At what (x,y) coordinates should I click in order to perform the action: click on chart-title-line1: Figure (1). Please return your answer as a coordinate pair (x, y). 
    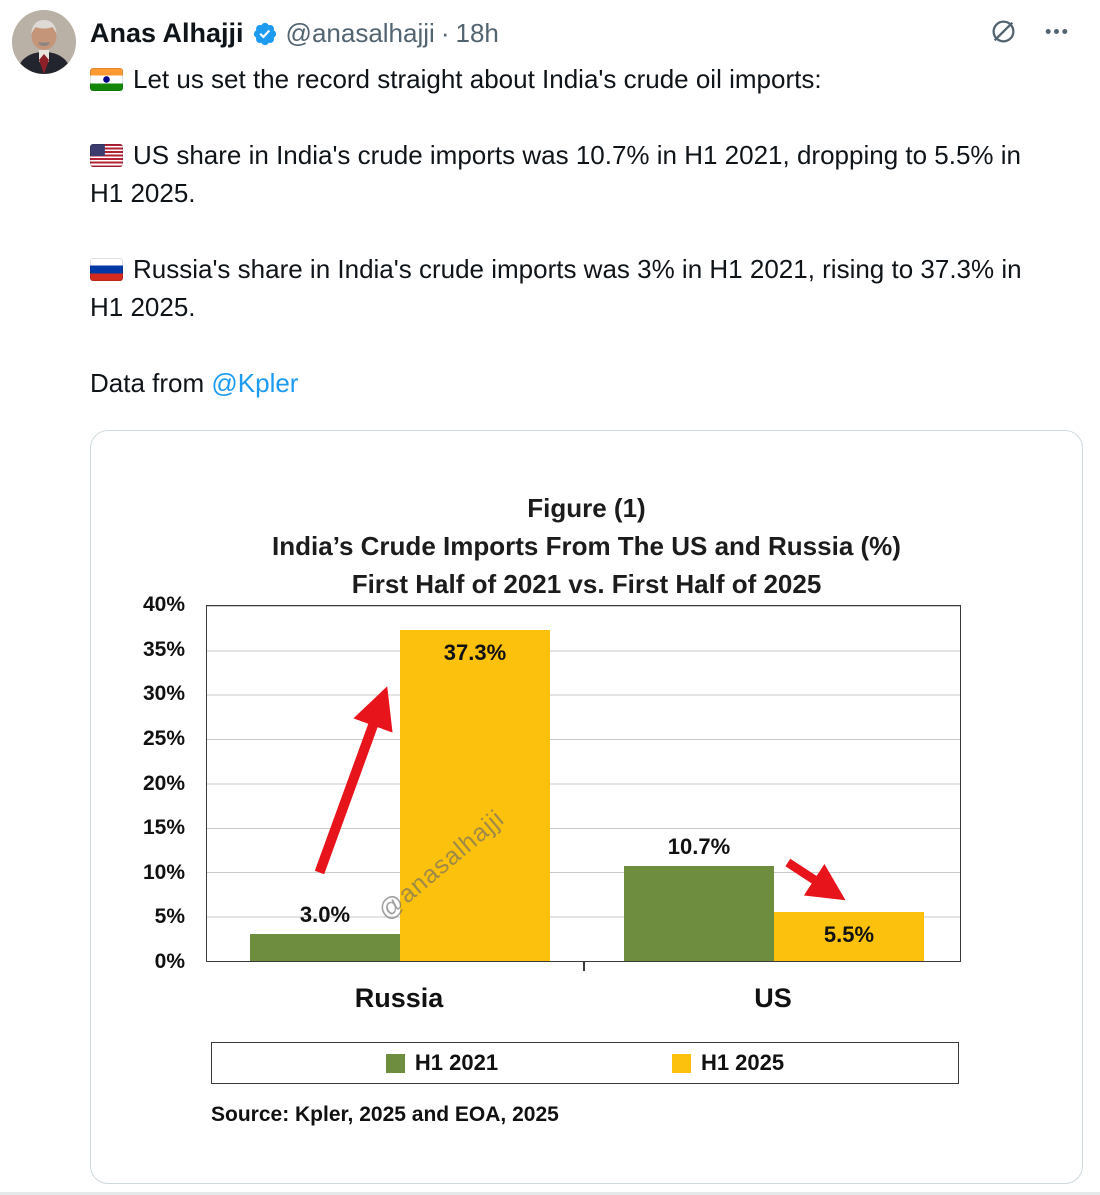
    Looking at the image, I should click on (586, 508).